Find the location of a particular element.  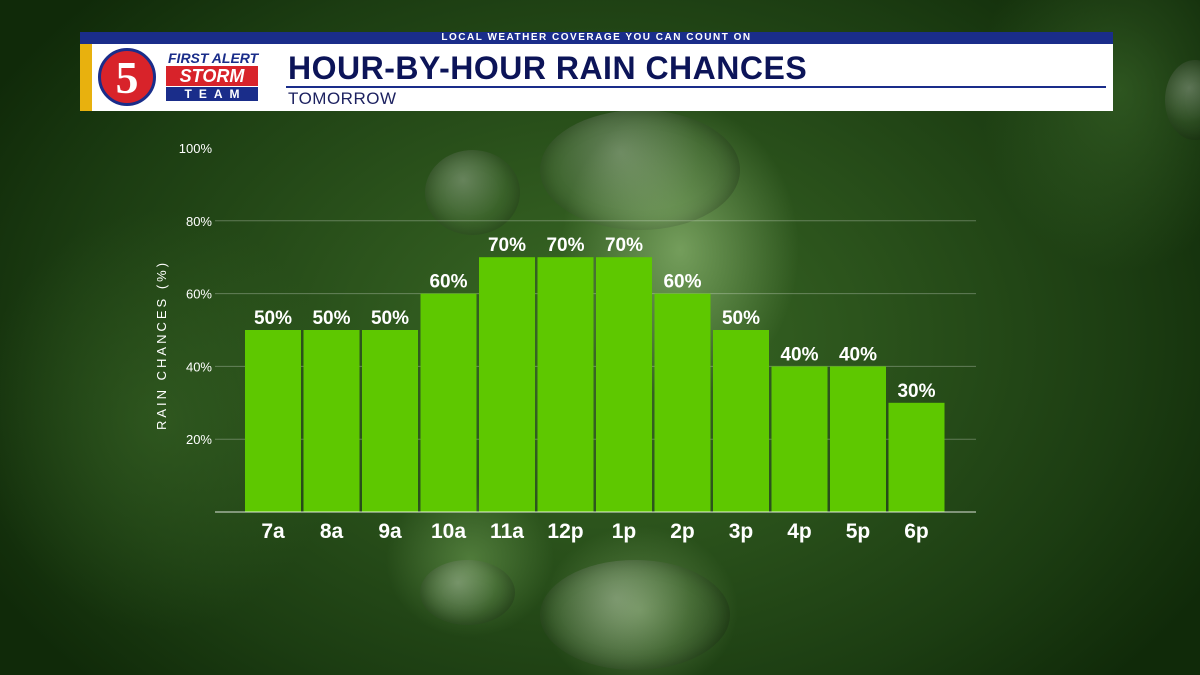

x-tick-label: 4p is located at coordinates (799, 531).